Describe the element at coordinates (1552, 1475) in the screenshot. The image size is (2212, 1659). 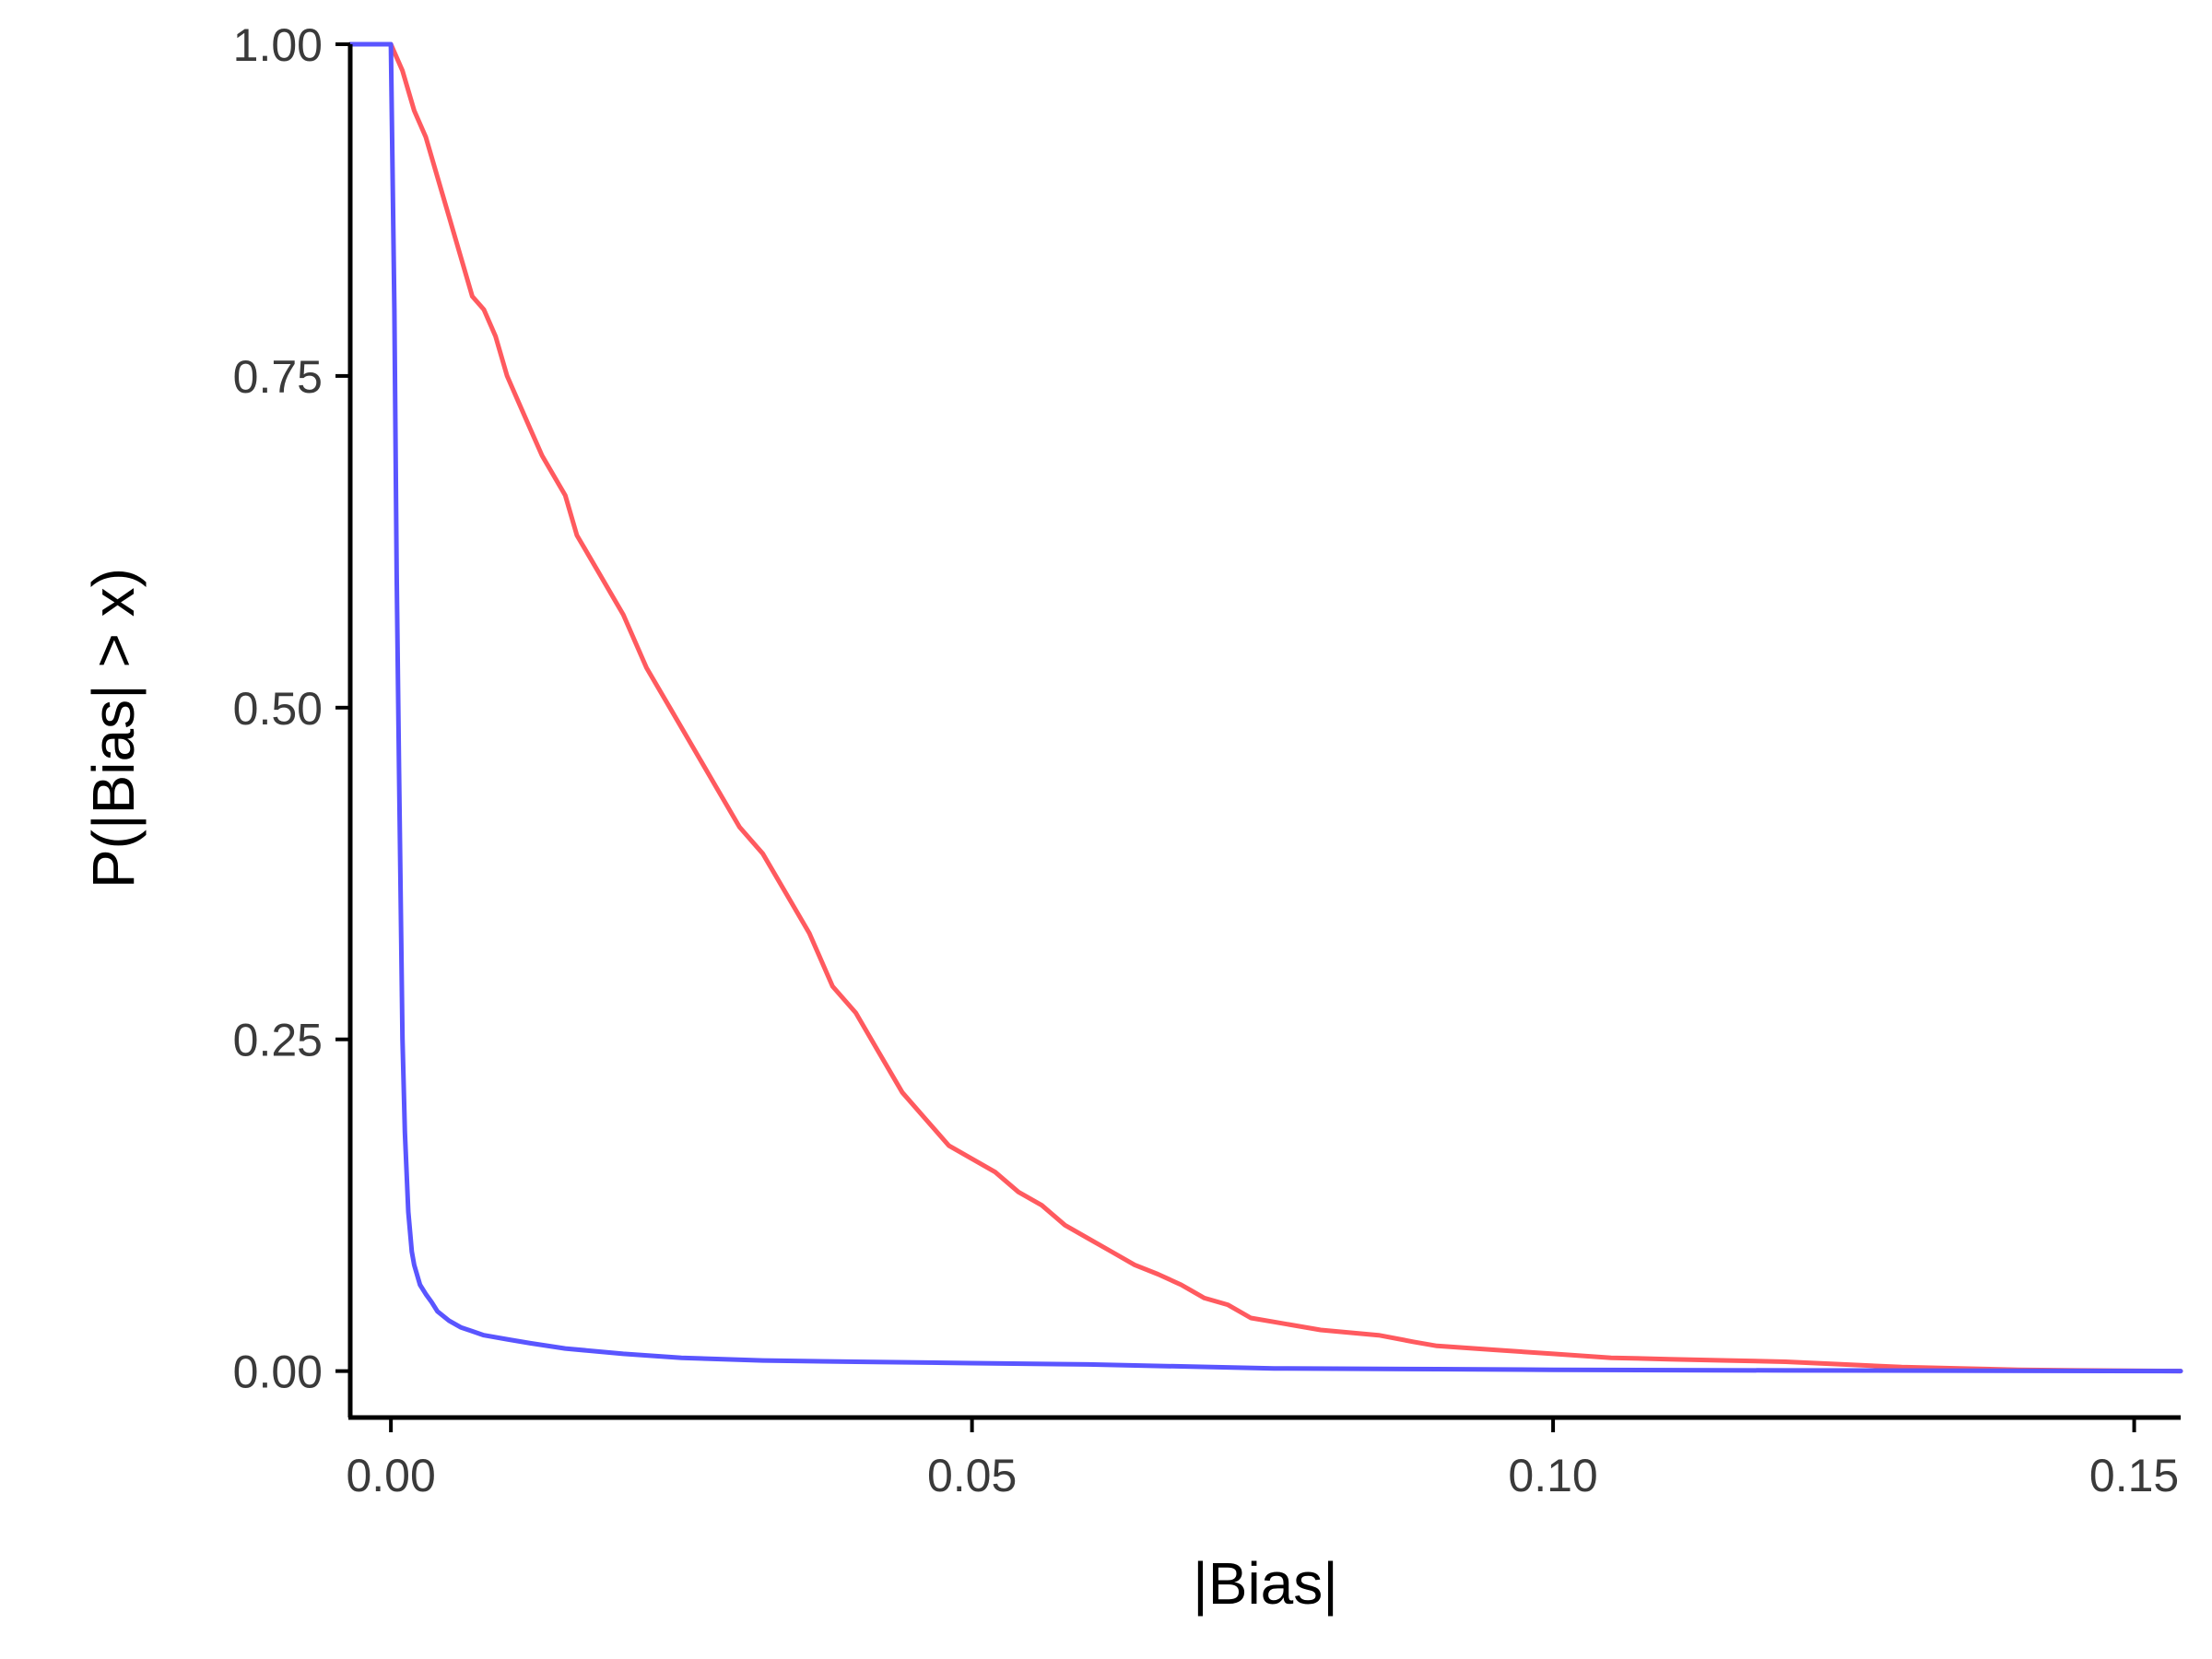
I see `x-tick-label: 0.10` at that location.